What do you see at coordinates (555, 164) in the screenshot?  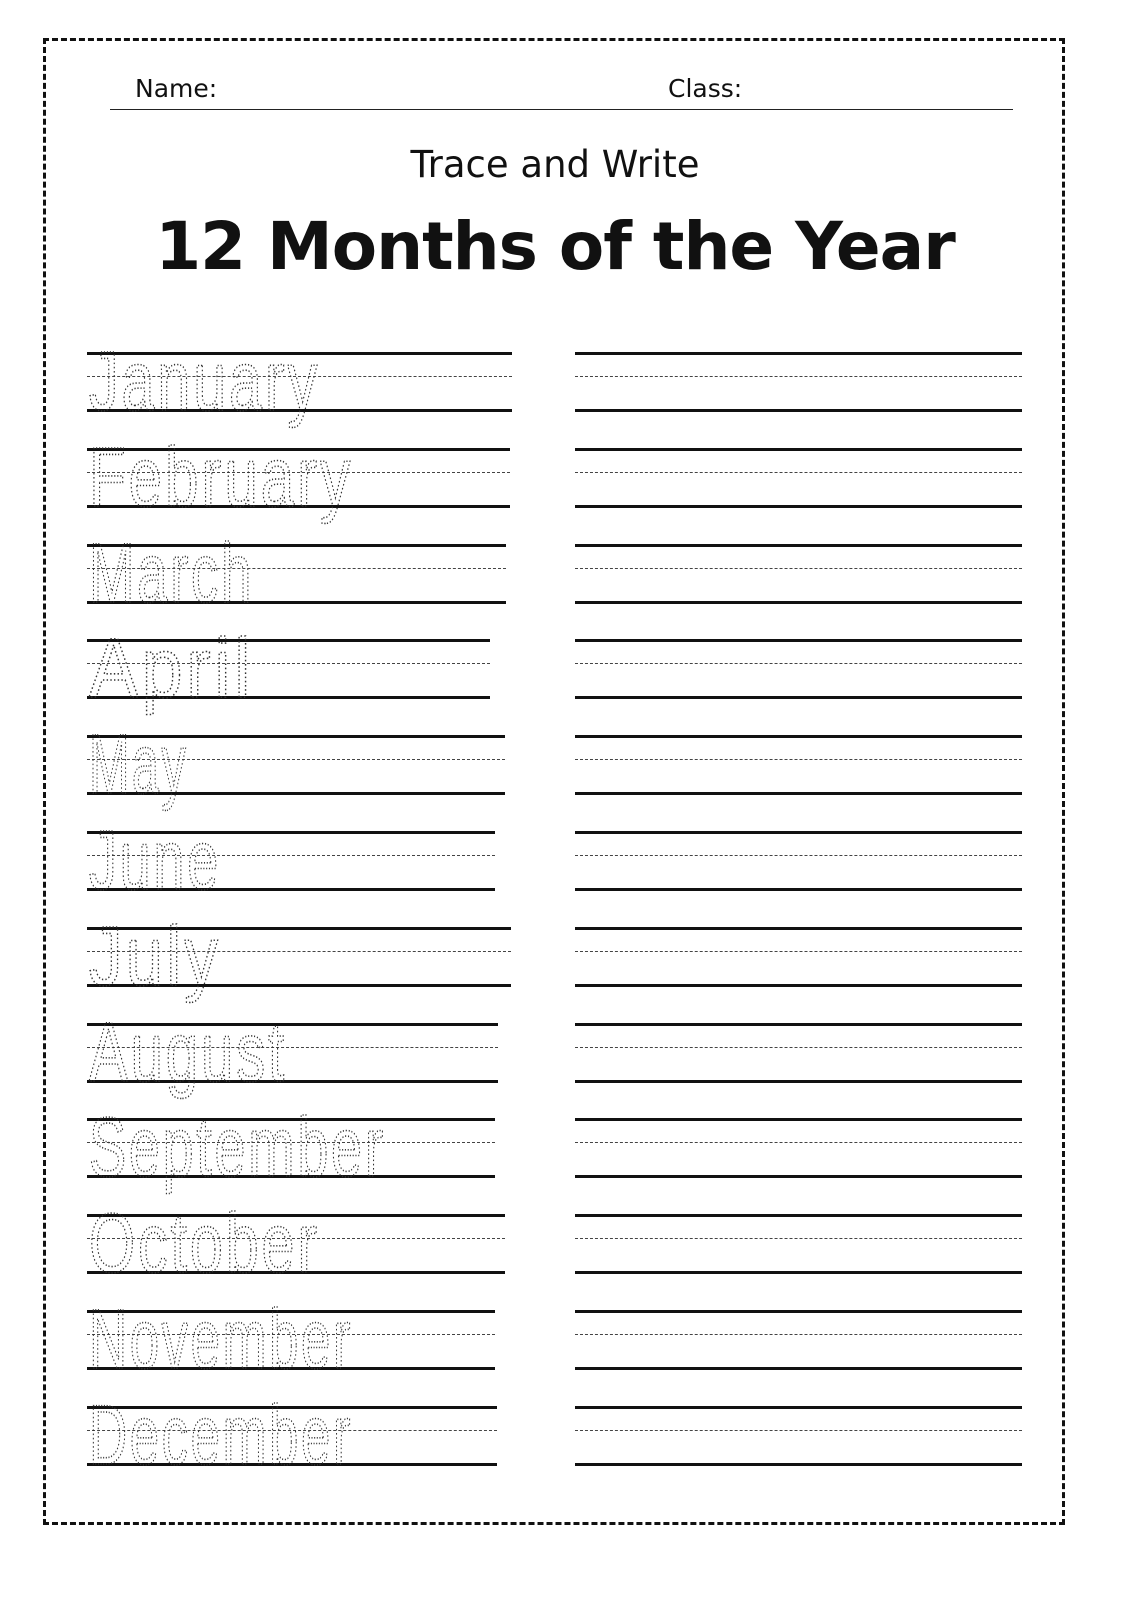 I see `worksheet-subtitle: Trace and Write` at bounding box center [555, 164].